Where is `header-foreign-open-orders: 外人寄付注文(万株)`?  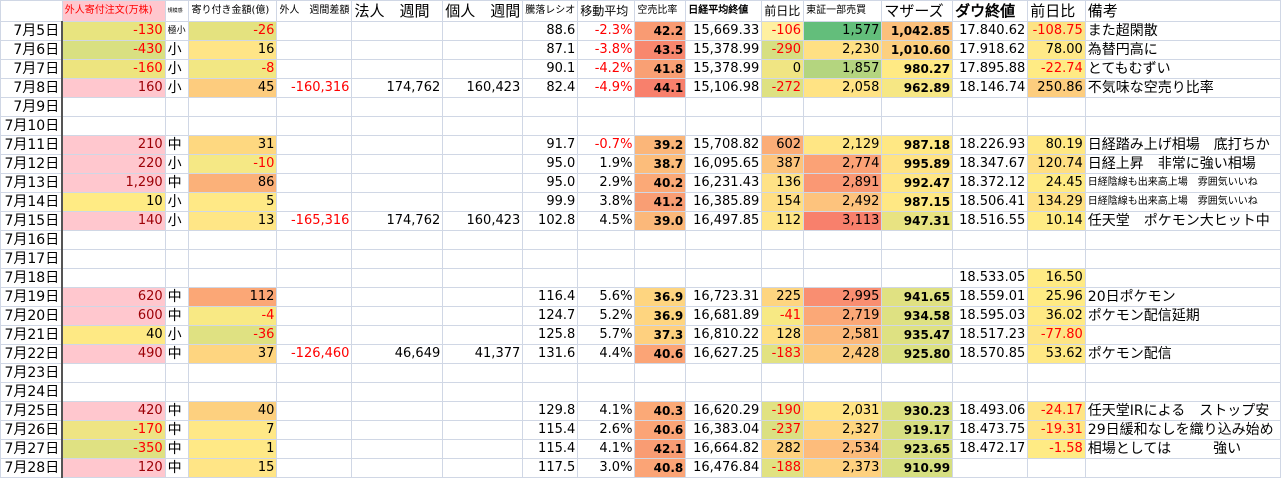
header-foreign-open-orders: 外人寄付注文(万株) is located at coordinates (113, 11).